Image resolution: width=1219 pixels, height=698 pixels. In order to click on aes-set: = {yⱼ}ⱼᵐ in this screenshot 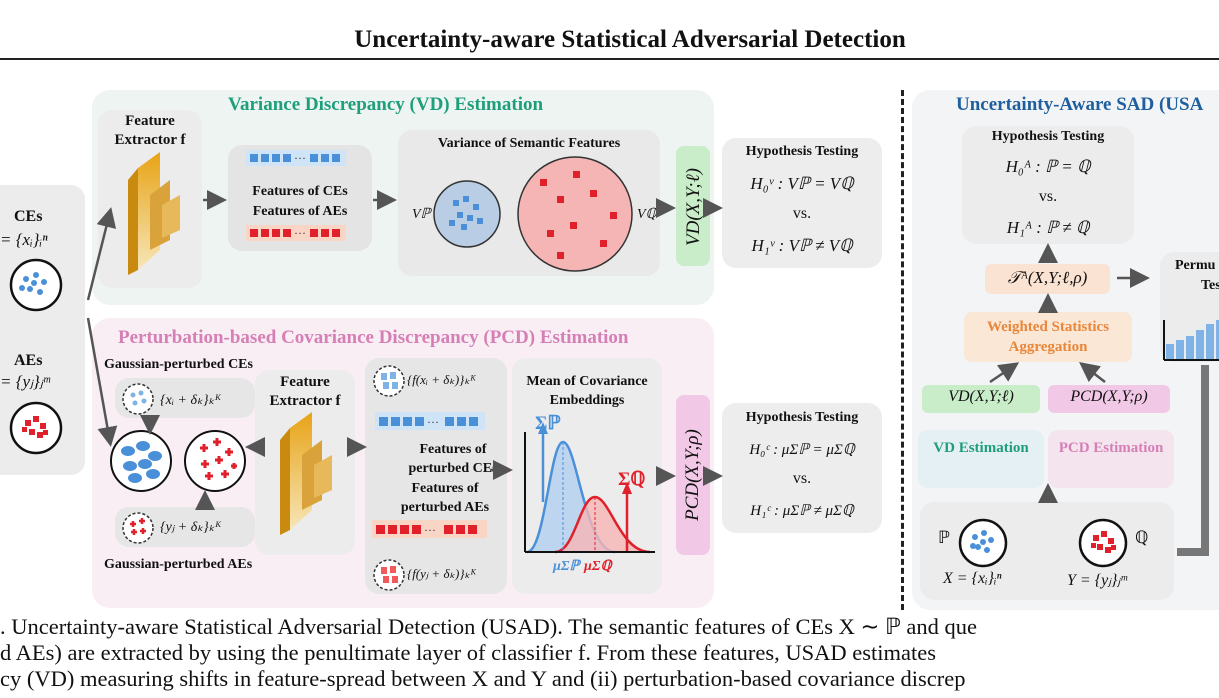, I will do `click(25, 381)`.